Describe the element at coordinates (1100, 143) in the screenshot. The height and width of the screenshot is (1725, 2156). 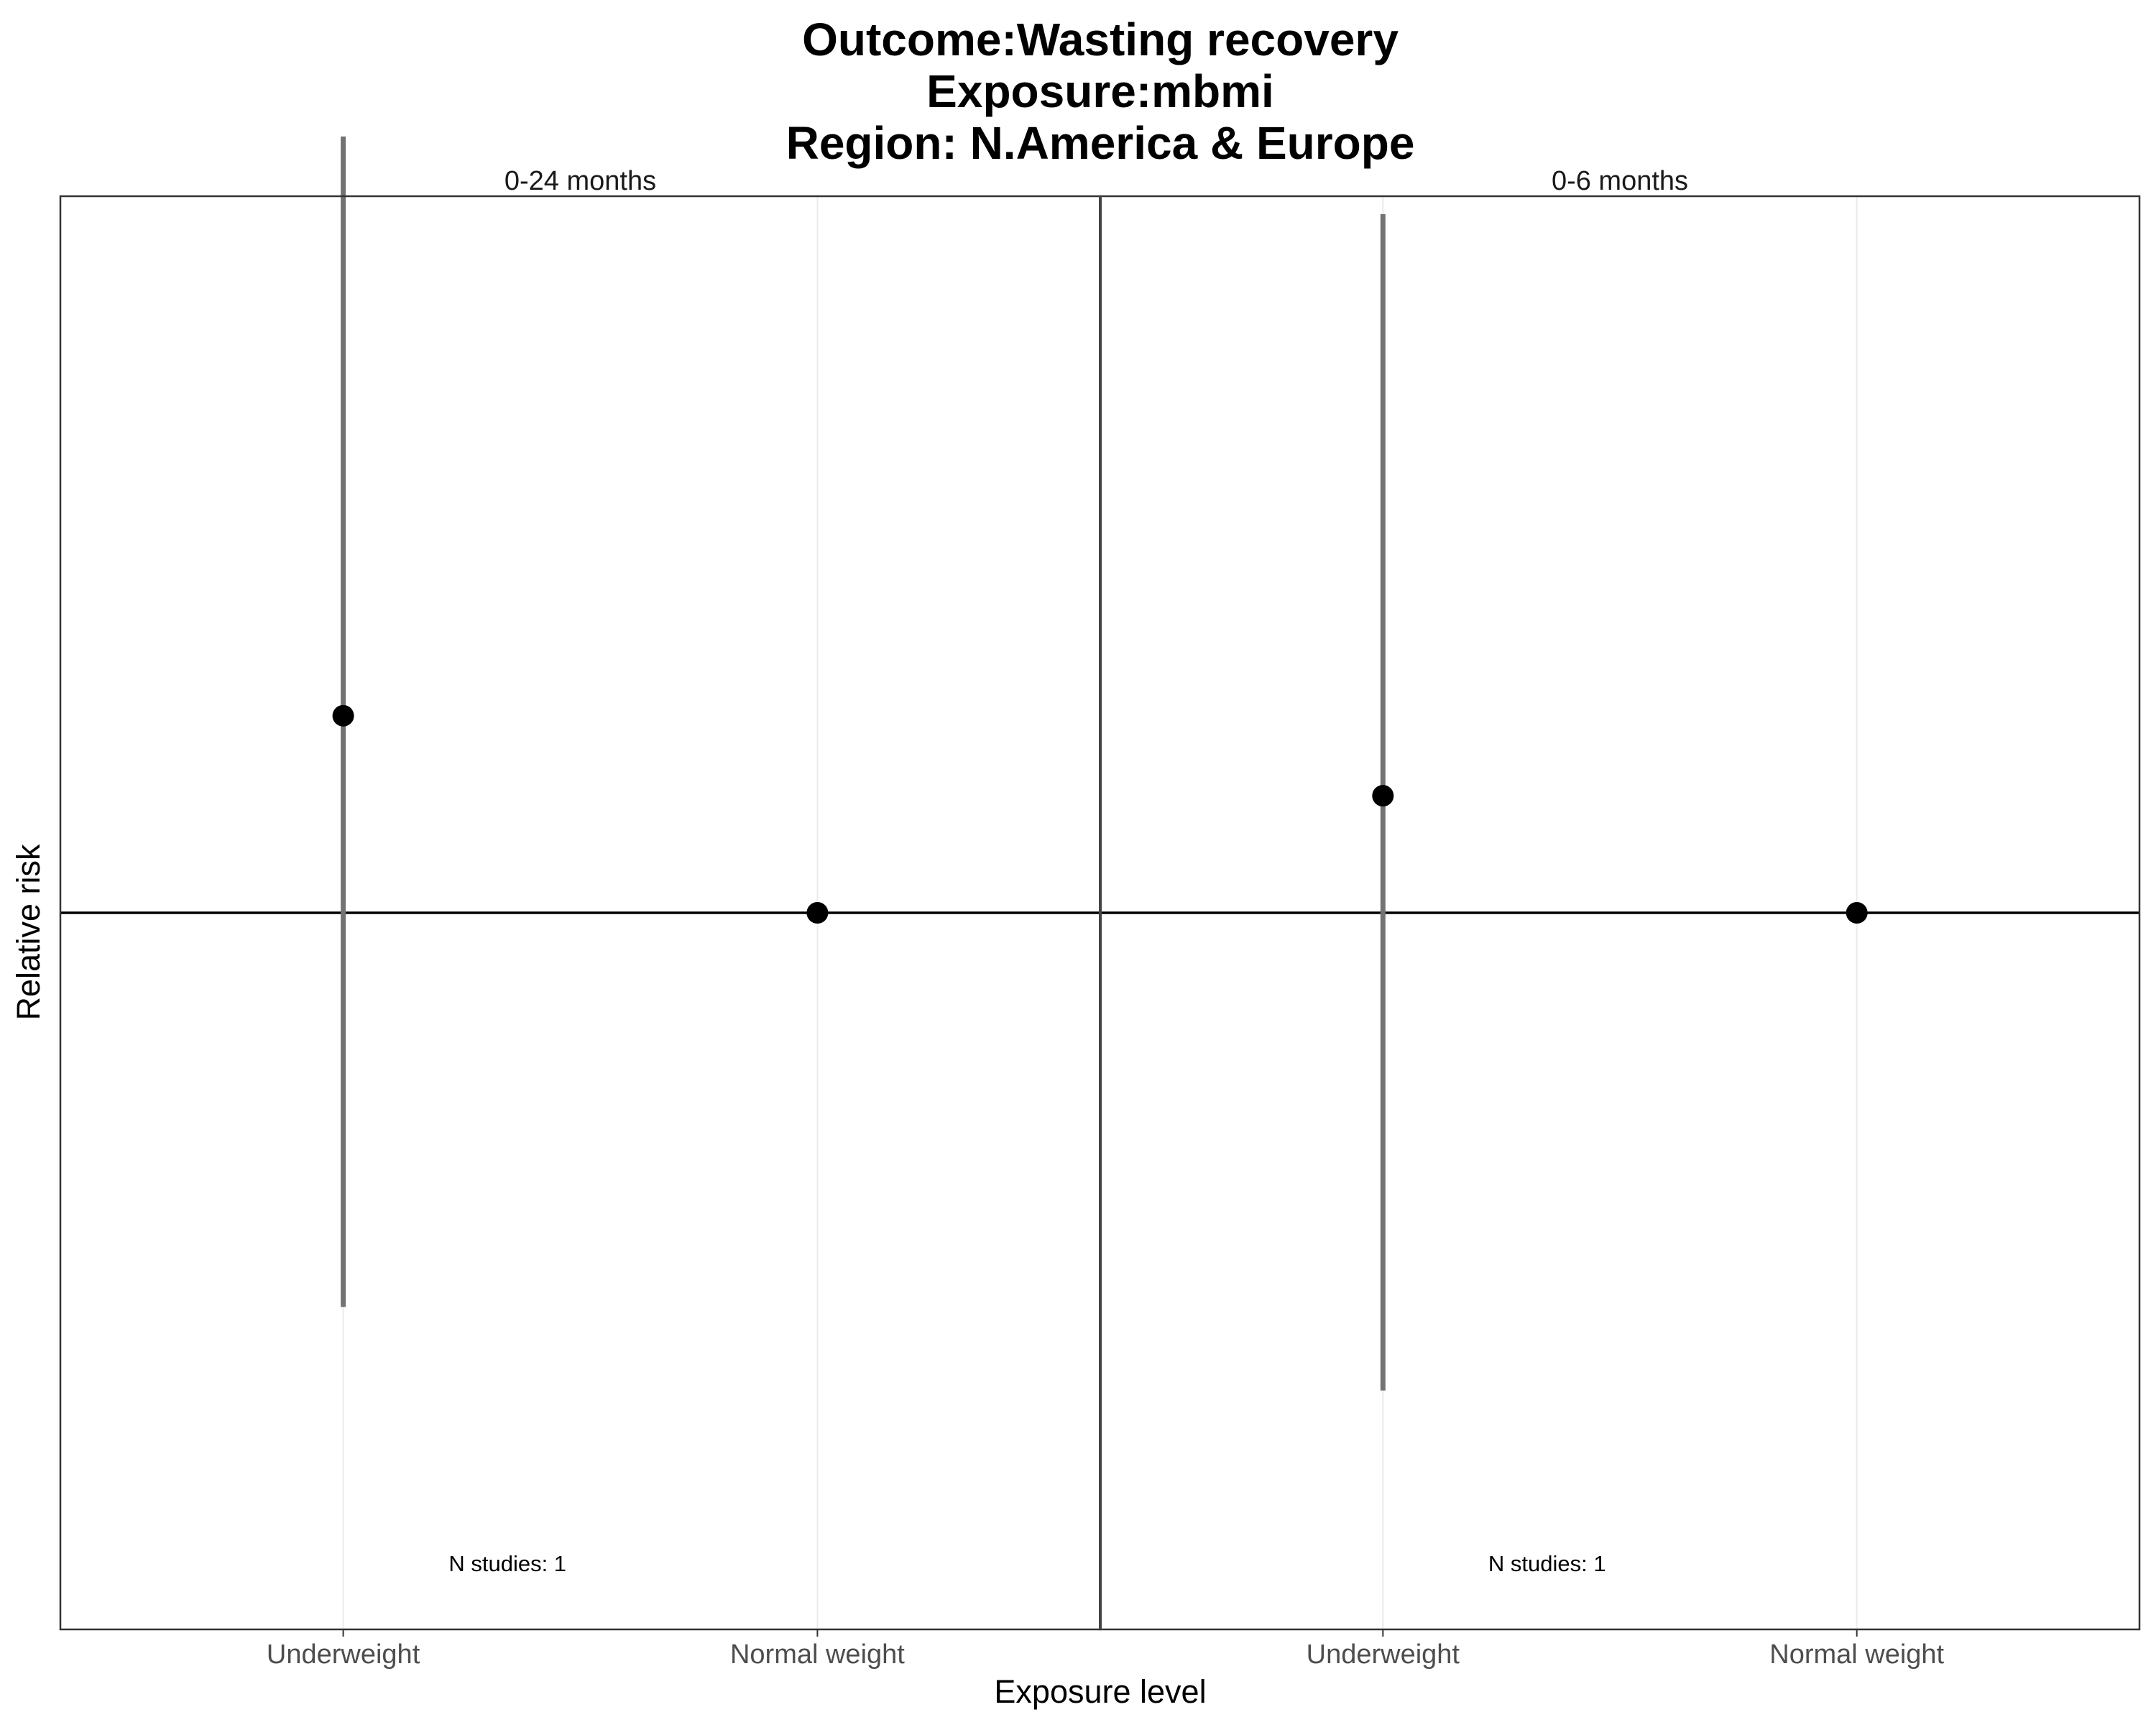
I see `title-line-3: Region: N.America & Europe` at that location.